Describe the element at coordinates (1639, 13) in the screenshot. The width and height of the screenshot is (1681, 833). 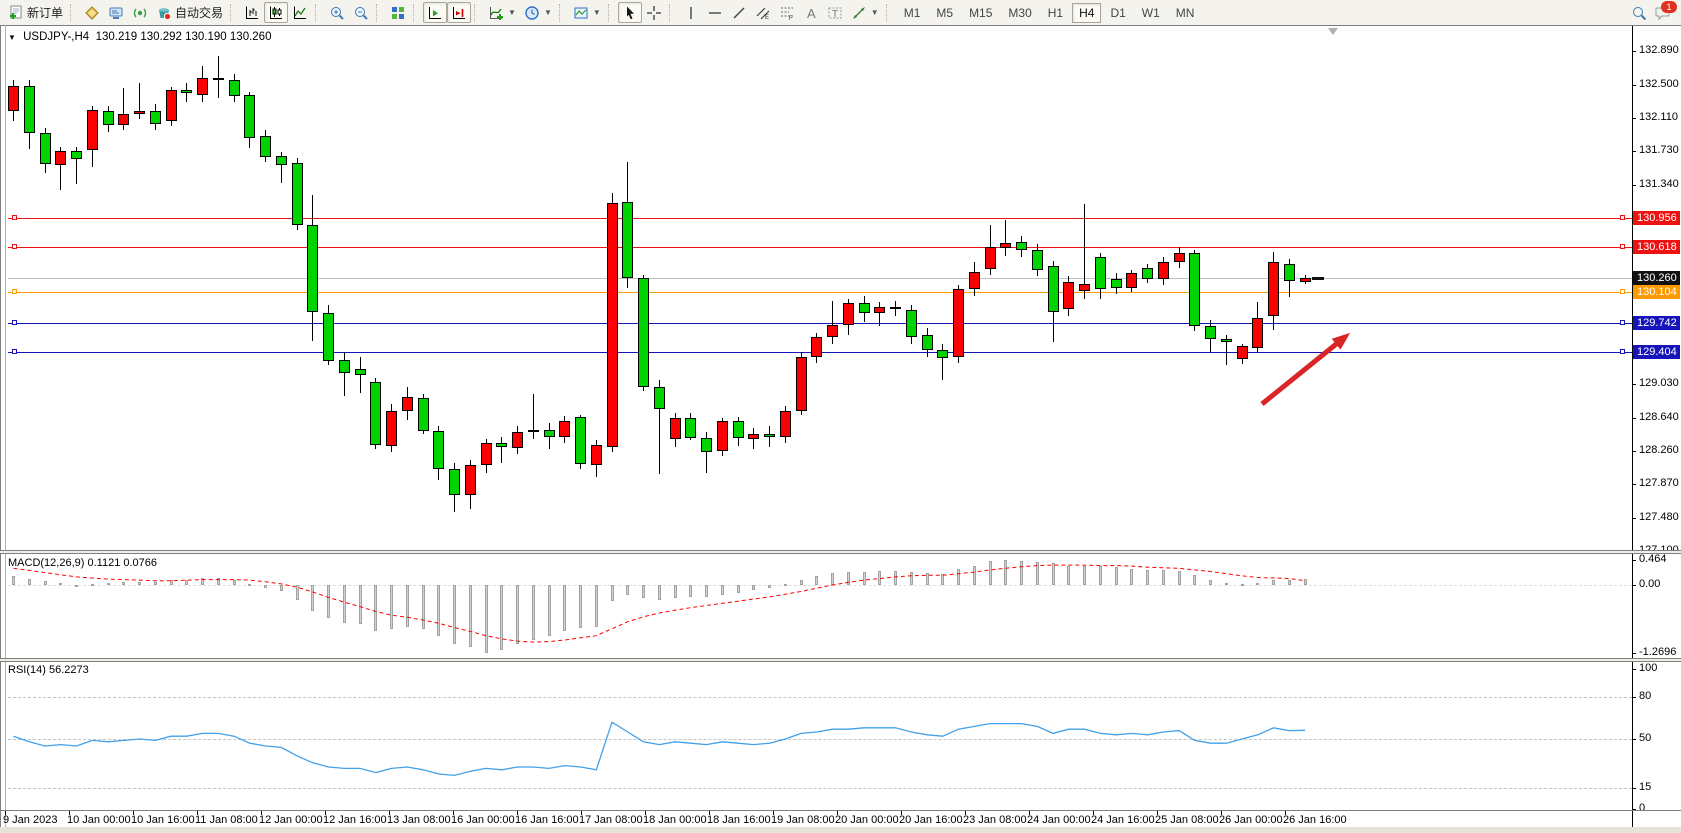
I see `search-icon` at that location.